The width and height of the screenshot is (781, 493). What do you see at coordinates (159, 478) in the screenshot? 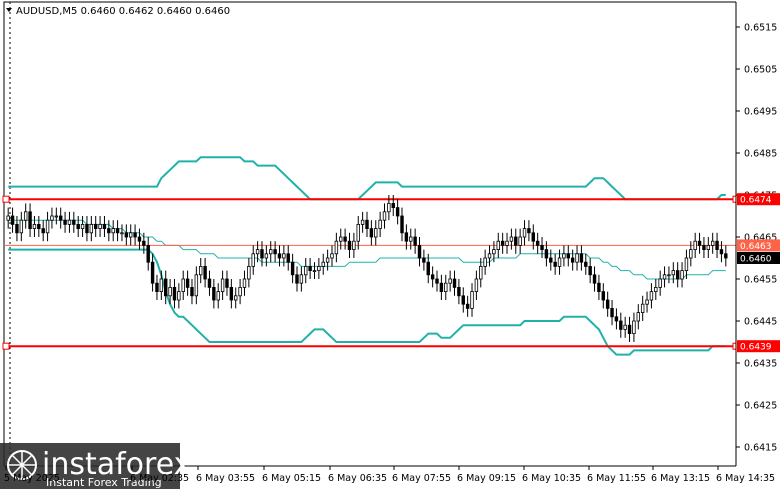
I see `time-tick-label: 6 May 02:35` at bounding box center [159, 478].